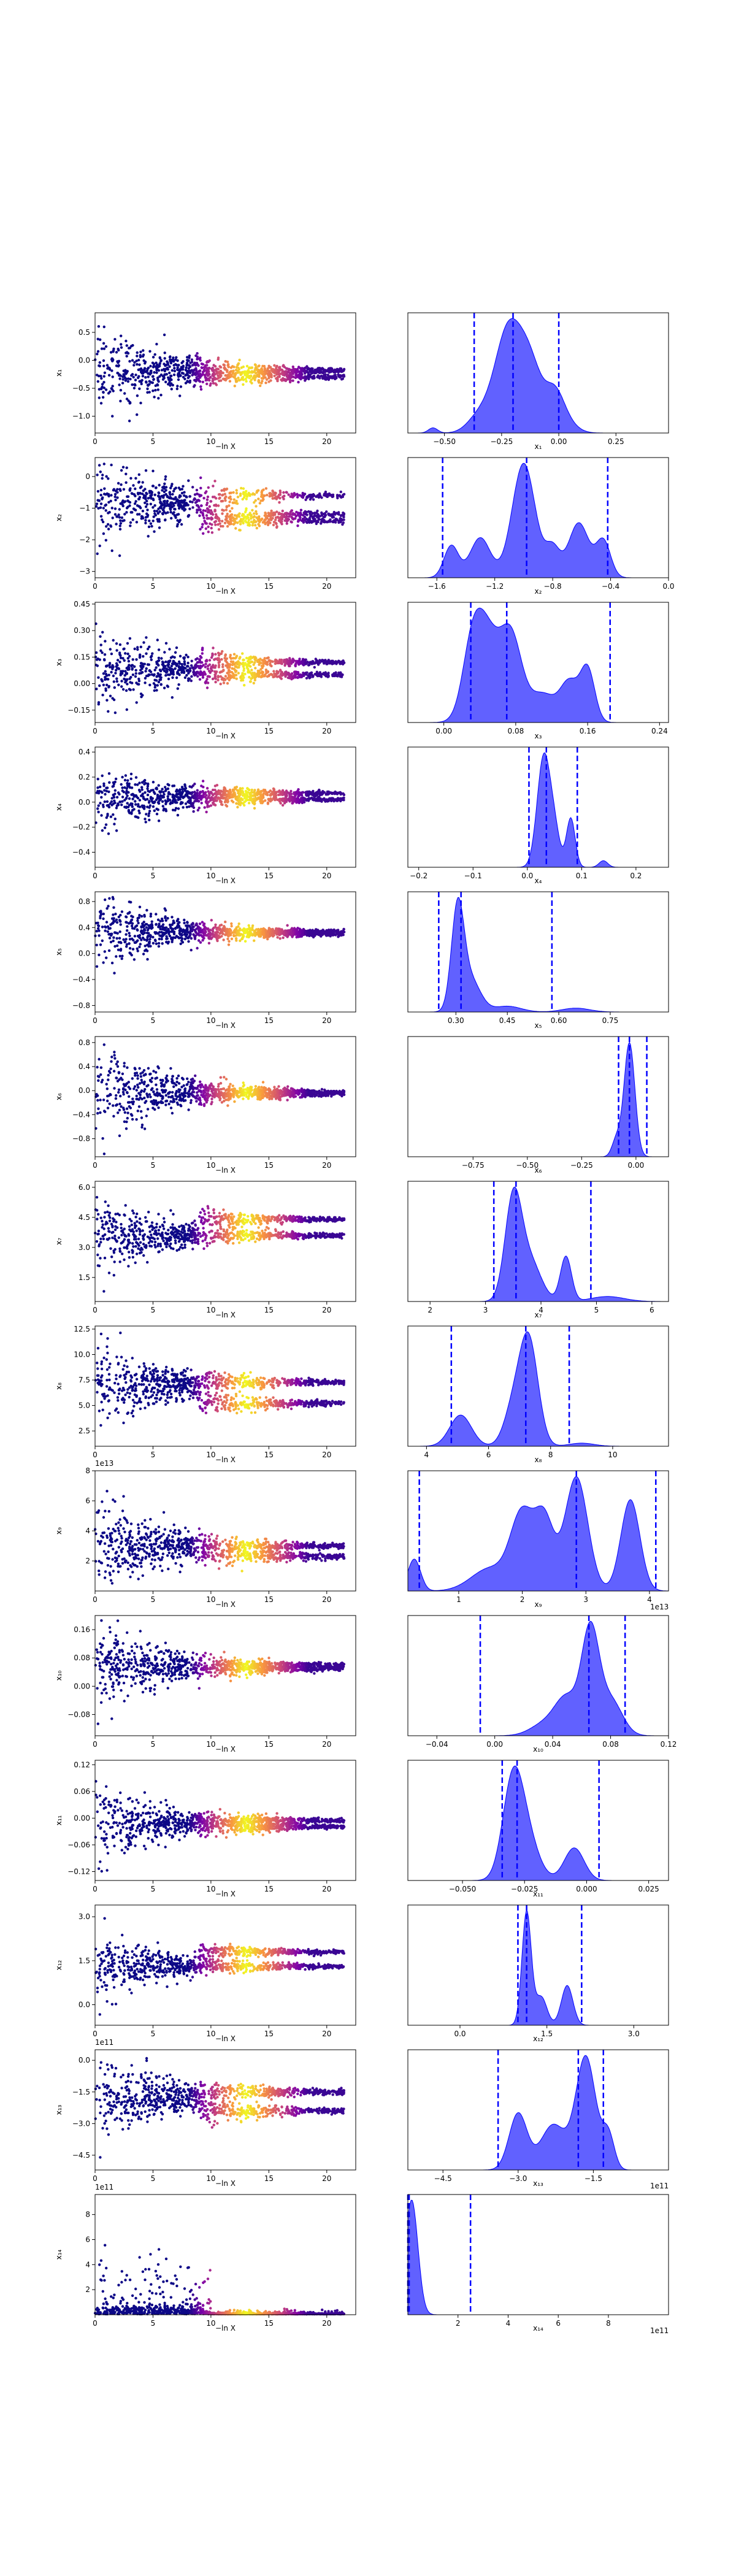  What do you see at coordinates (538, 591) in the screenshot?
I see `kde-xlabel: x₂` at bounding box center [538, 591].